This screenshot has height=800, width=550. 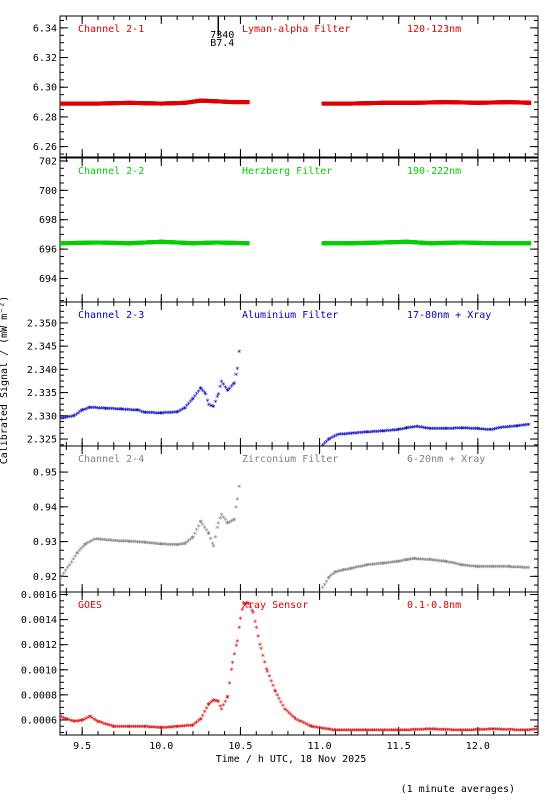 What do you see at coordinates (42, 416) in the screenshot?
I see `y-tick-label: 2.330` at bounding box center [42, 416].